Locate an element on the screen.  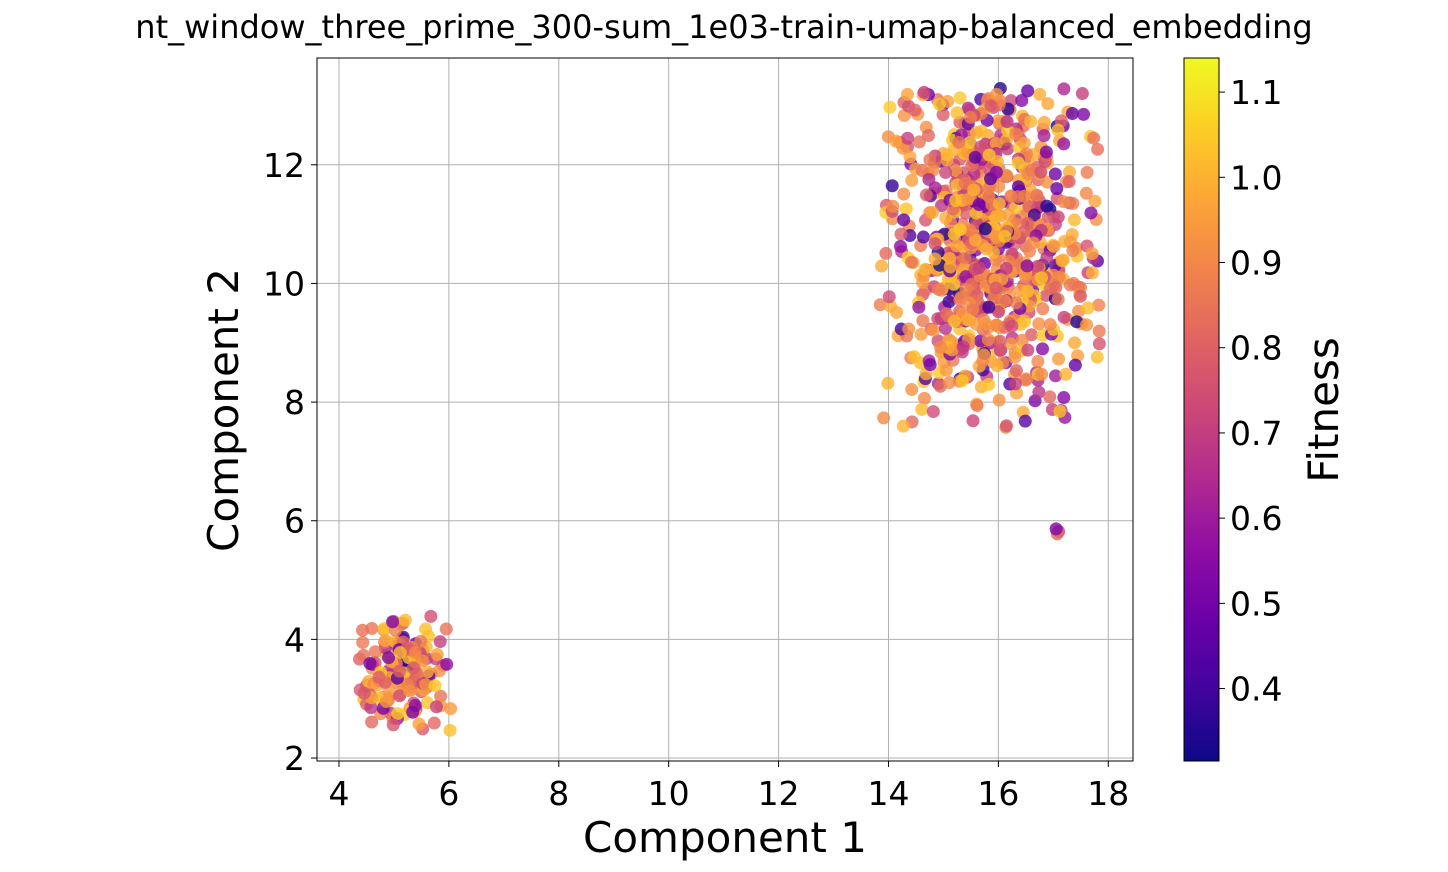
x-tick-label: 16 is located at coordinates (998, 793).